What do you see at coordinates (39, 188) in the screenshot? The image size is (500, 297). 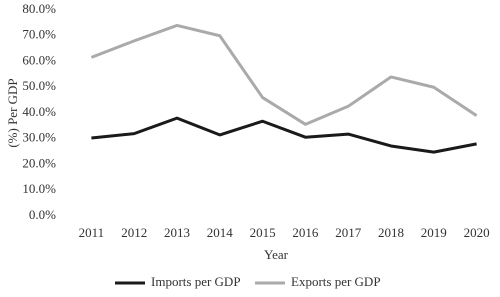 I see `y-tick-label: 10.0%` at bounding box center [39, 188].